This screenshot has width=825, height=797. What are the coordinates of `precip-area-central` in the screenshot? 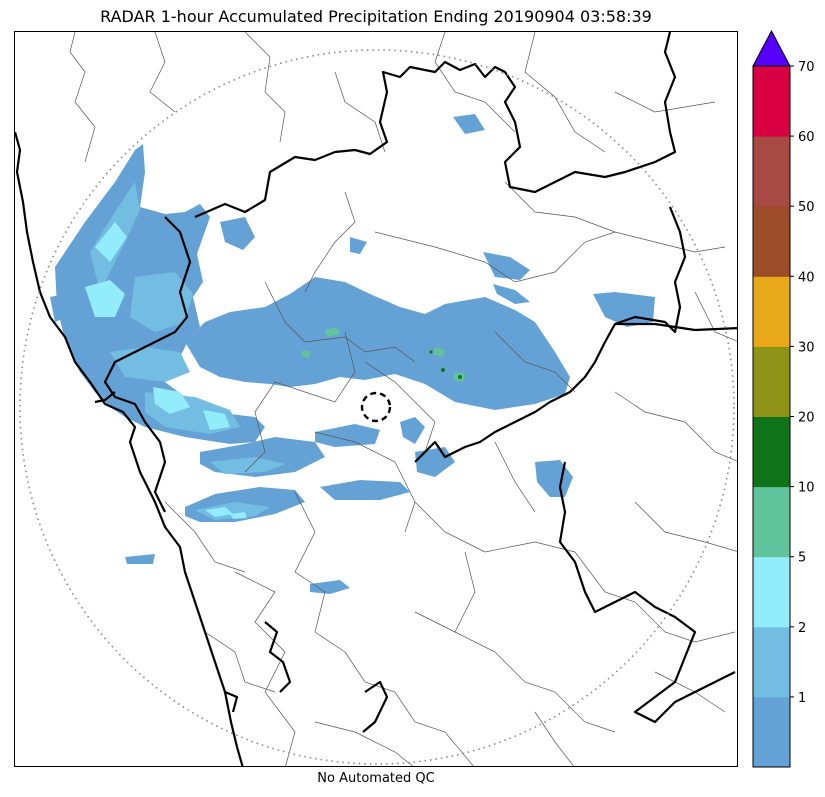 It's located at (377, 343).